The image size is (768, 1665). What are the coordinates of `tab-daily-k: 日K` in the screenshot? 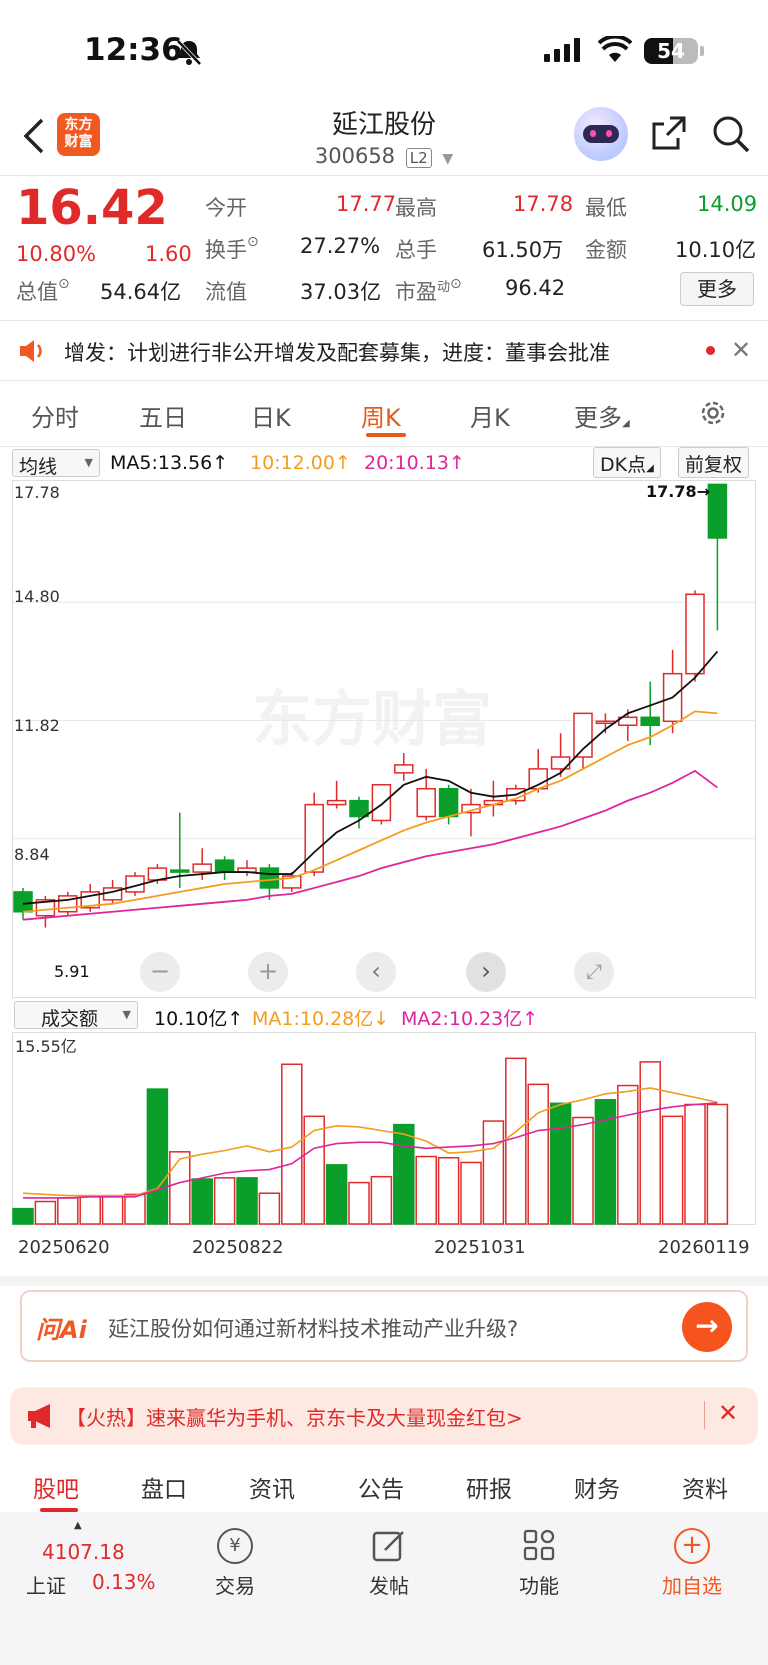 It's located at (271, 418).